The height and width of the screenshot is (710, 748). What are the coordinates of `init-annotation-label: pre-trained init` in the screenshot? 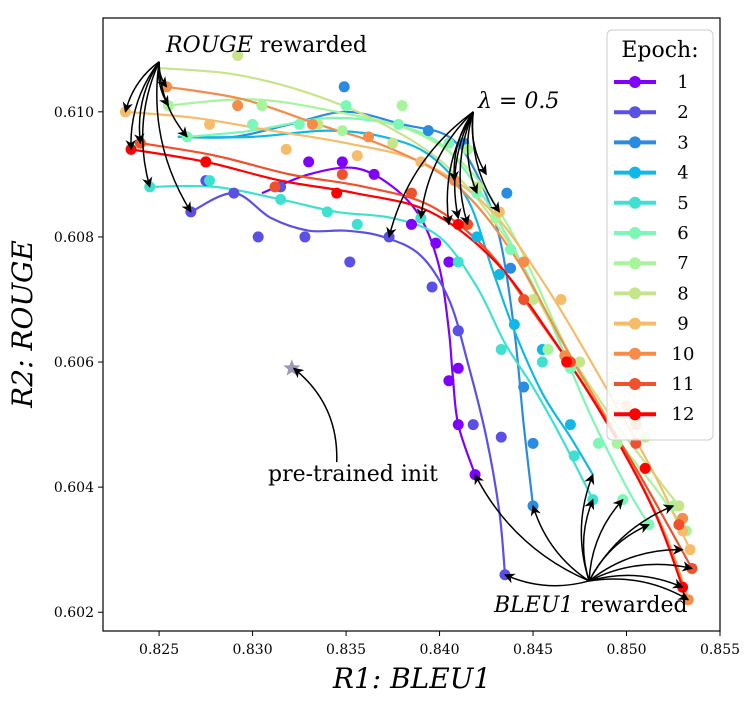 It's located at (353, 474).